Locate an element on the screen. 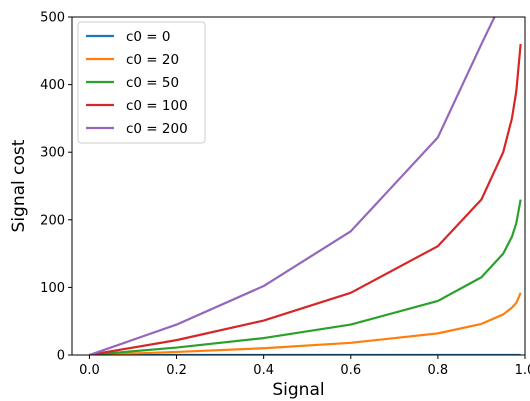 The image size is (530, 401). legend-label-1: c0 = 20 is located at coordinates (152, 60).